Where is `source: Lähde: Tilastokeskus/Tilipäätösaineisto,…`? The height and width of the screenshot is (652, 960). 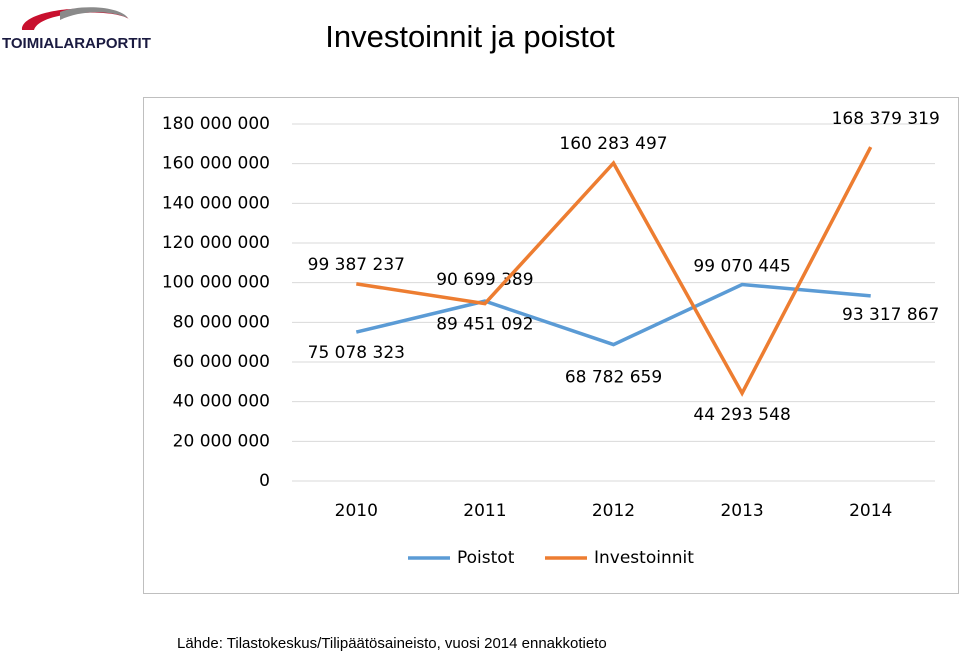
source: Lähde: Tilastokeskus/Tilipäätösaineisto,… is located at coordinates (392, 643).